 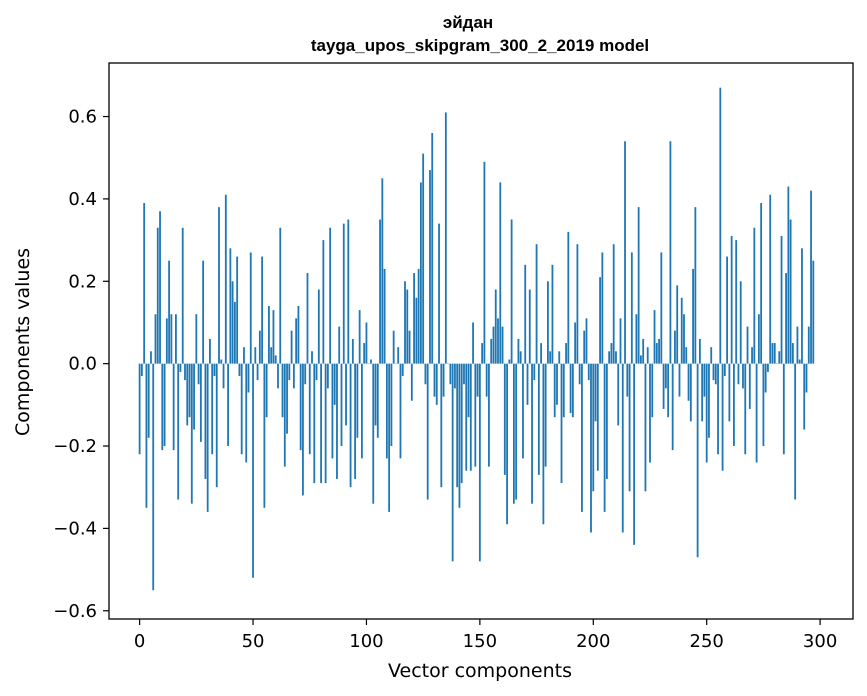 What do you see at coordinates (485, 635) in the screenshot?
I see `x-axis: 0 50 100 150 200 250 300` at bounding box center [485, 635].